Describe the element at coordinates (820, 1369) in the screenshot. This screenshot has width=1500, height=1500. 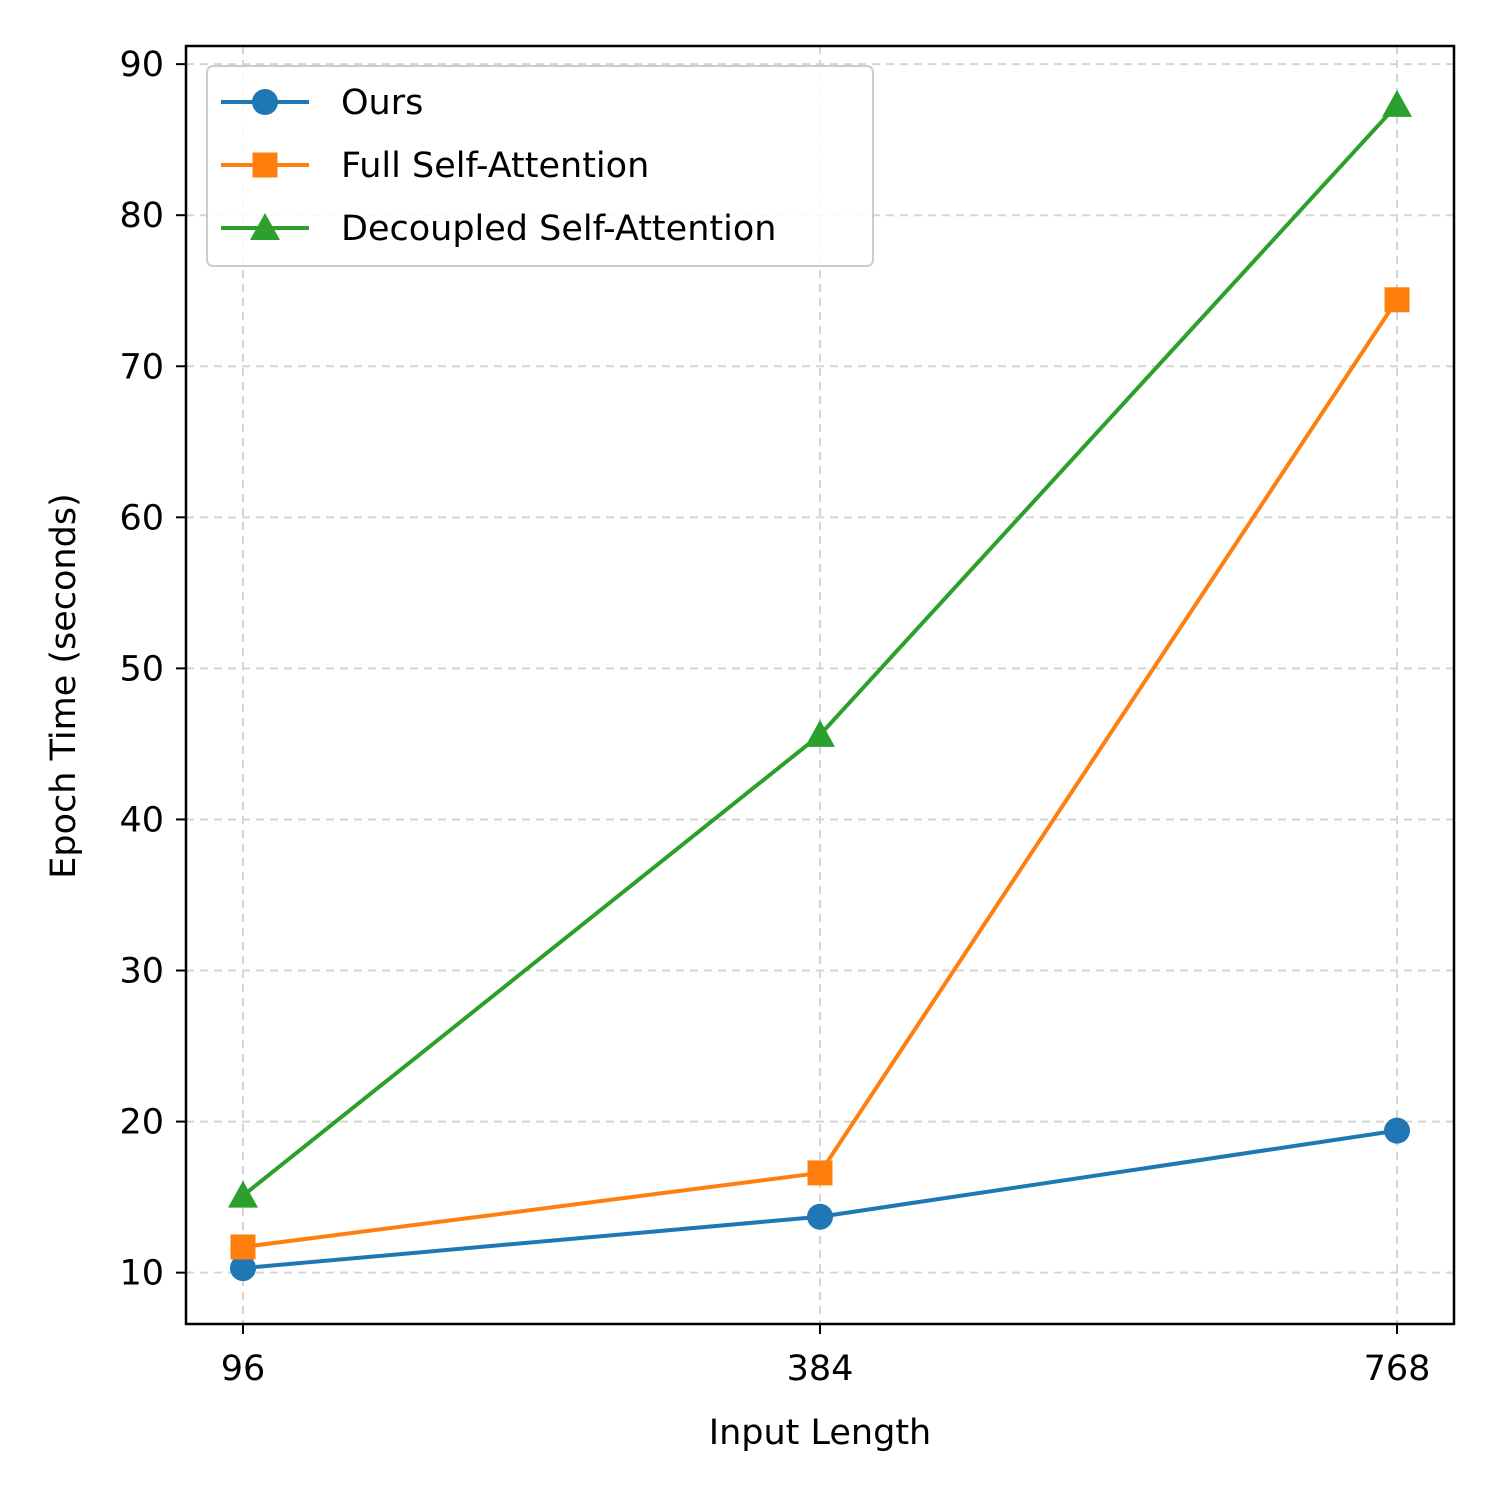
I see `x-tick-label: 384` at that location.